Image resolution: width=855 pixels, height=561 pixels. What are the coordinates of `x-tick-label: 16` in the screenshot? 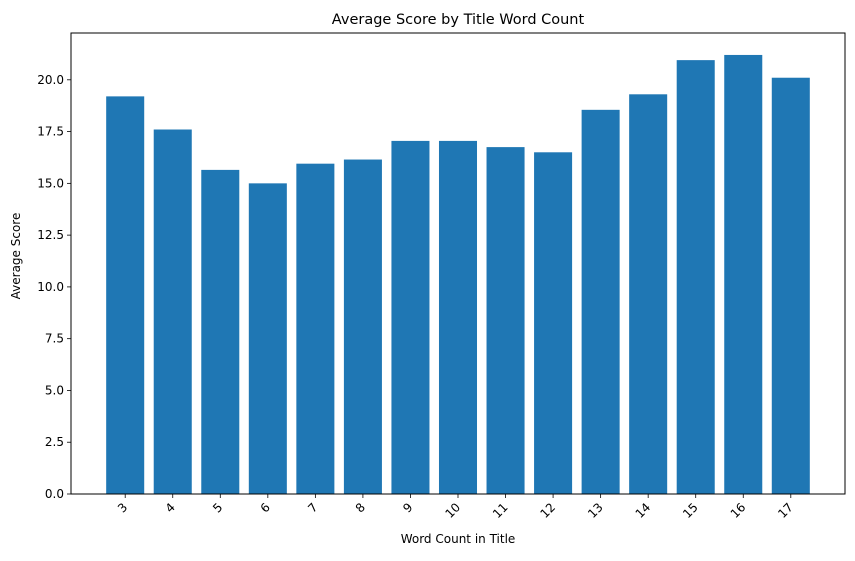 It's located at (738, 510).